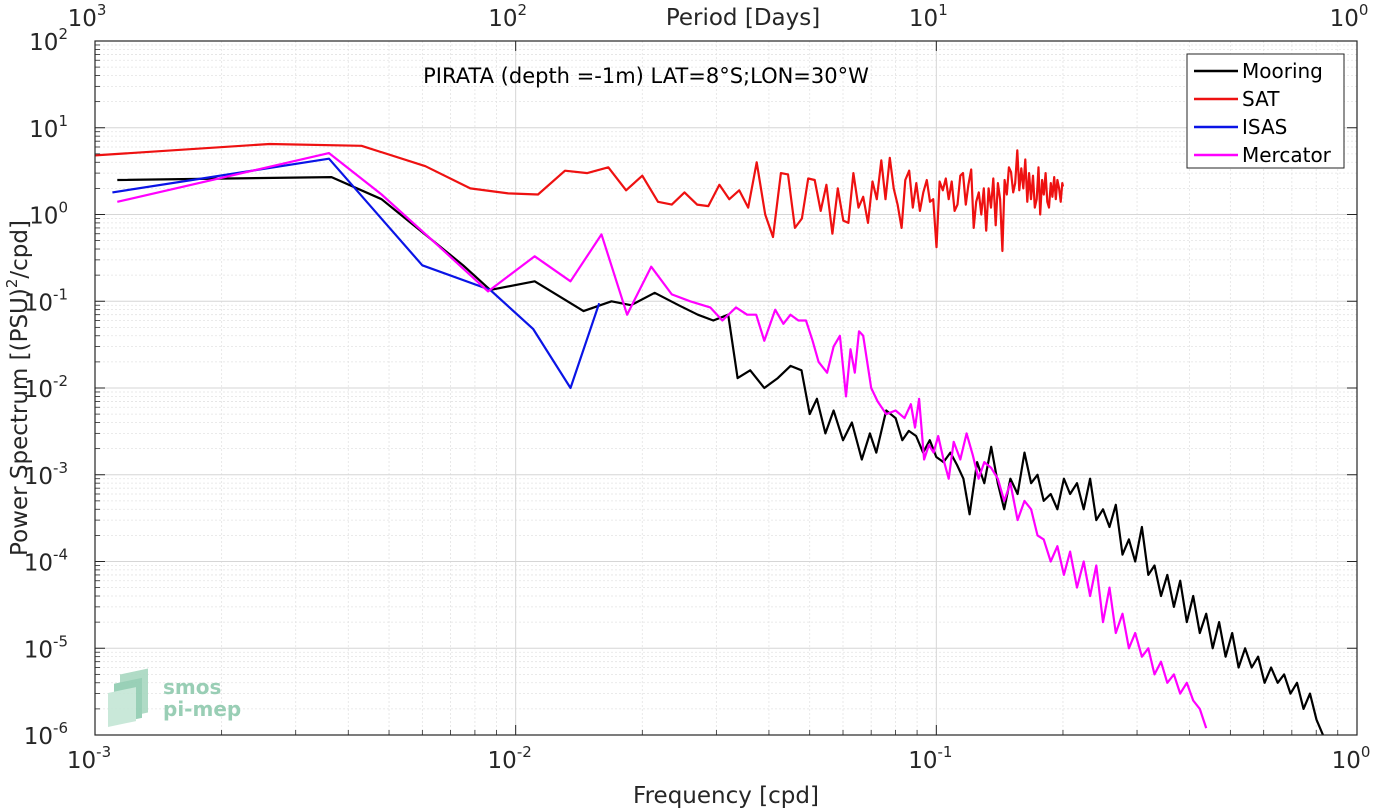 The height and width of the screenshot is (809, 1377). I want to click on legend-box, so click(1265, 111).